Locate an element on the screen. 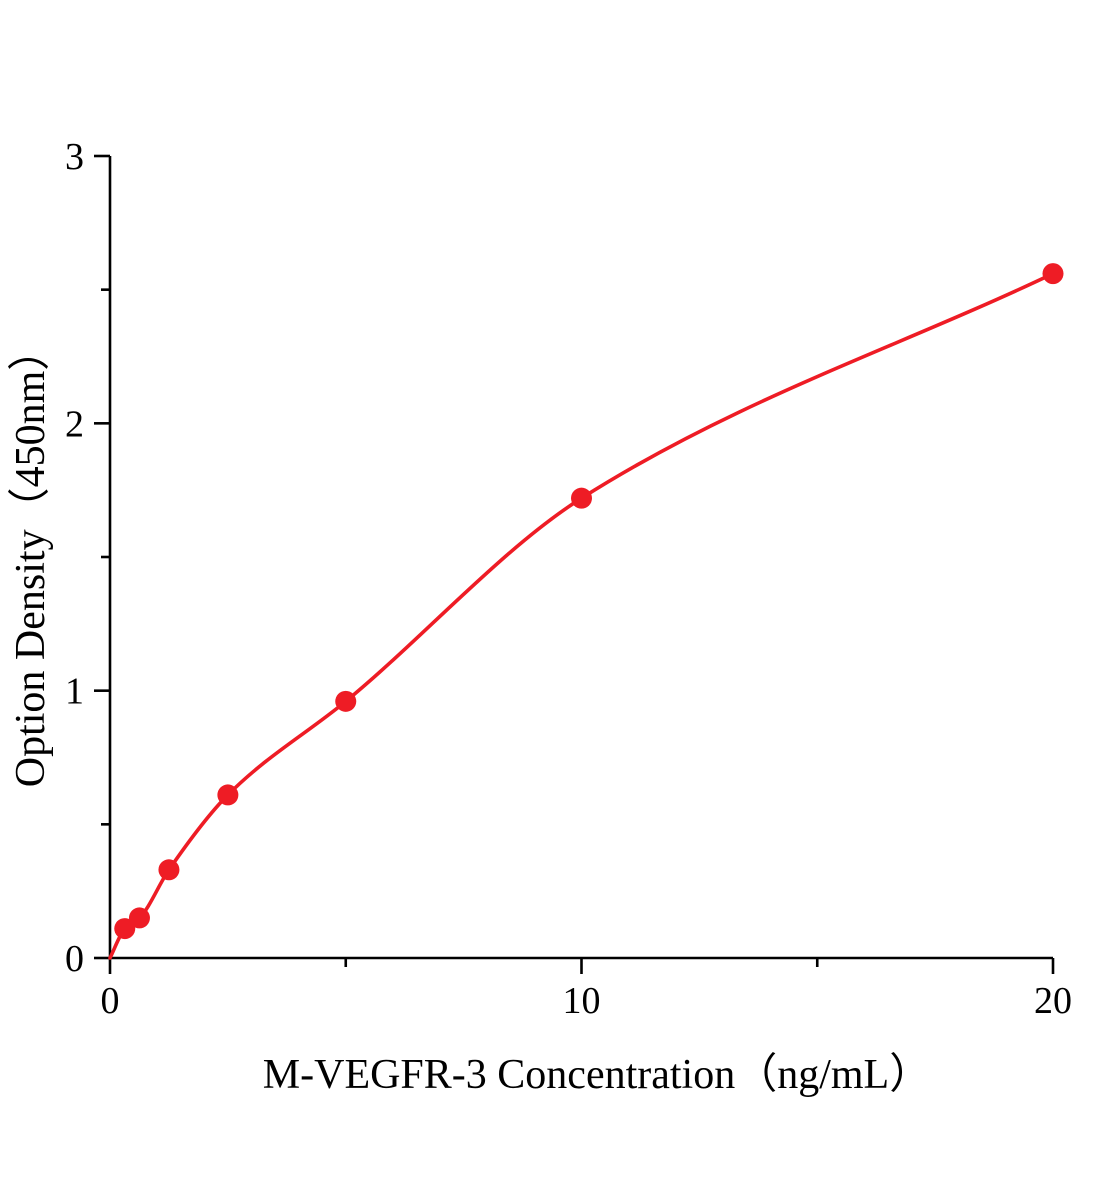 This screenshot has width=1104, height=1200. y-tick-label: 0 is located at coordinates (74, 959).